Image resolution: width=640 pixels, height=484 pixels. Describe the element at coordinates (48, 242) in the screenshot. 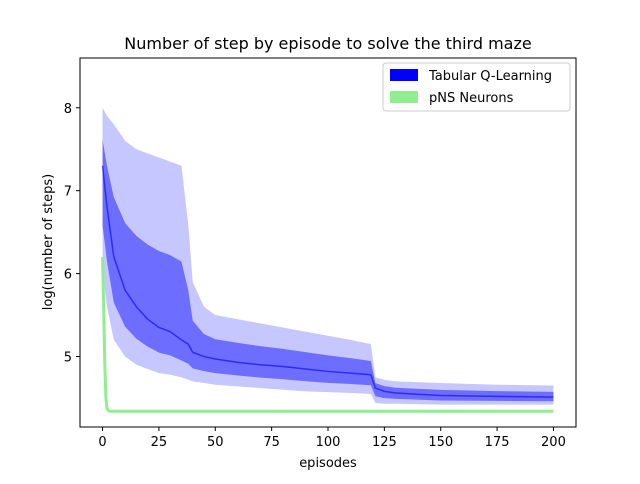

I see `y-axis-label: log(number of steps)` at that location.